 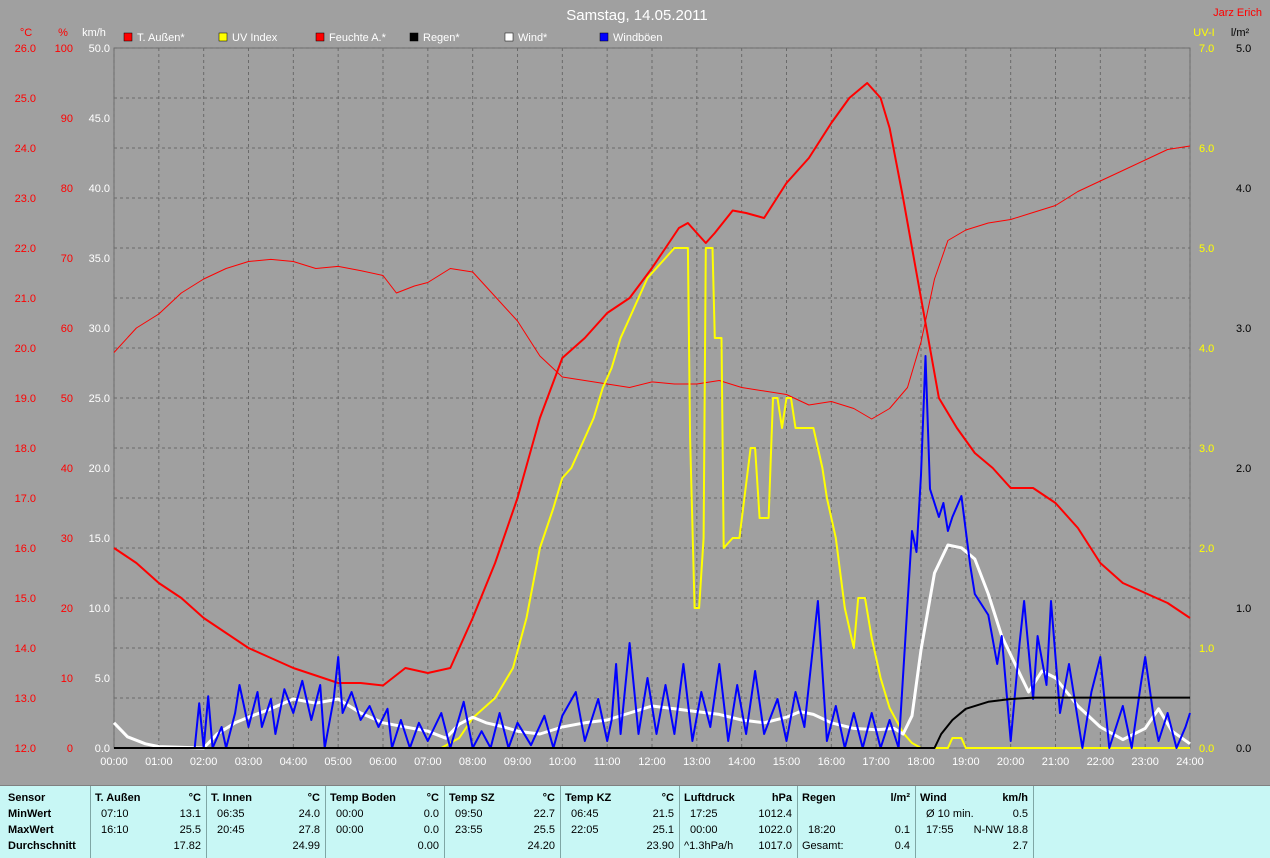 I want to click on x-tick-label: 10:00, so click(x=563, y=762).